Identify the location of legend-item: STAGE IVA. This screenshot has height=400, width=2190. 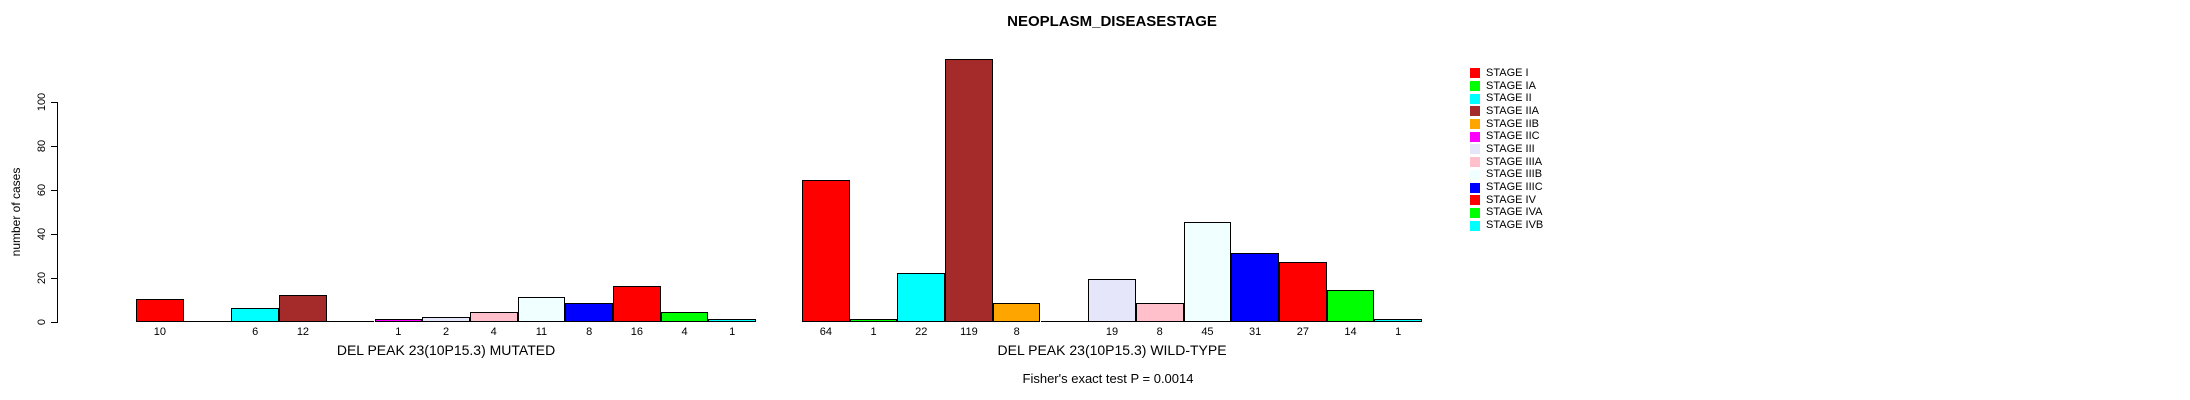
(1506, 213).